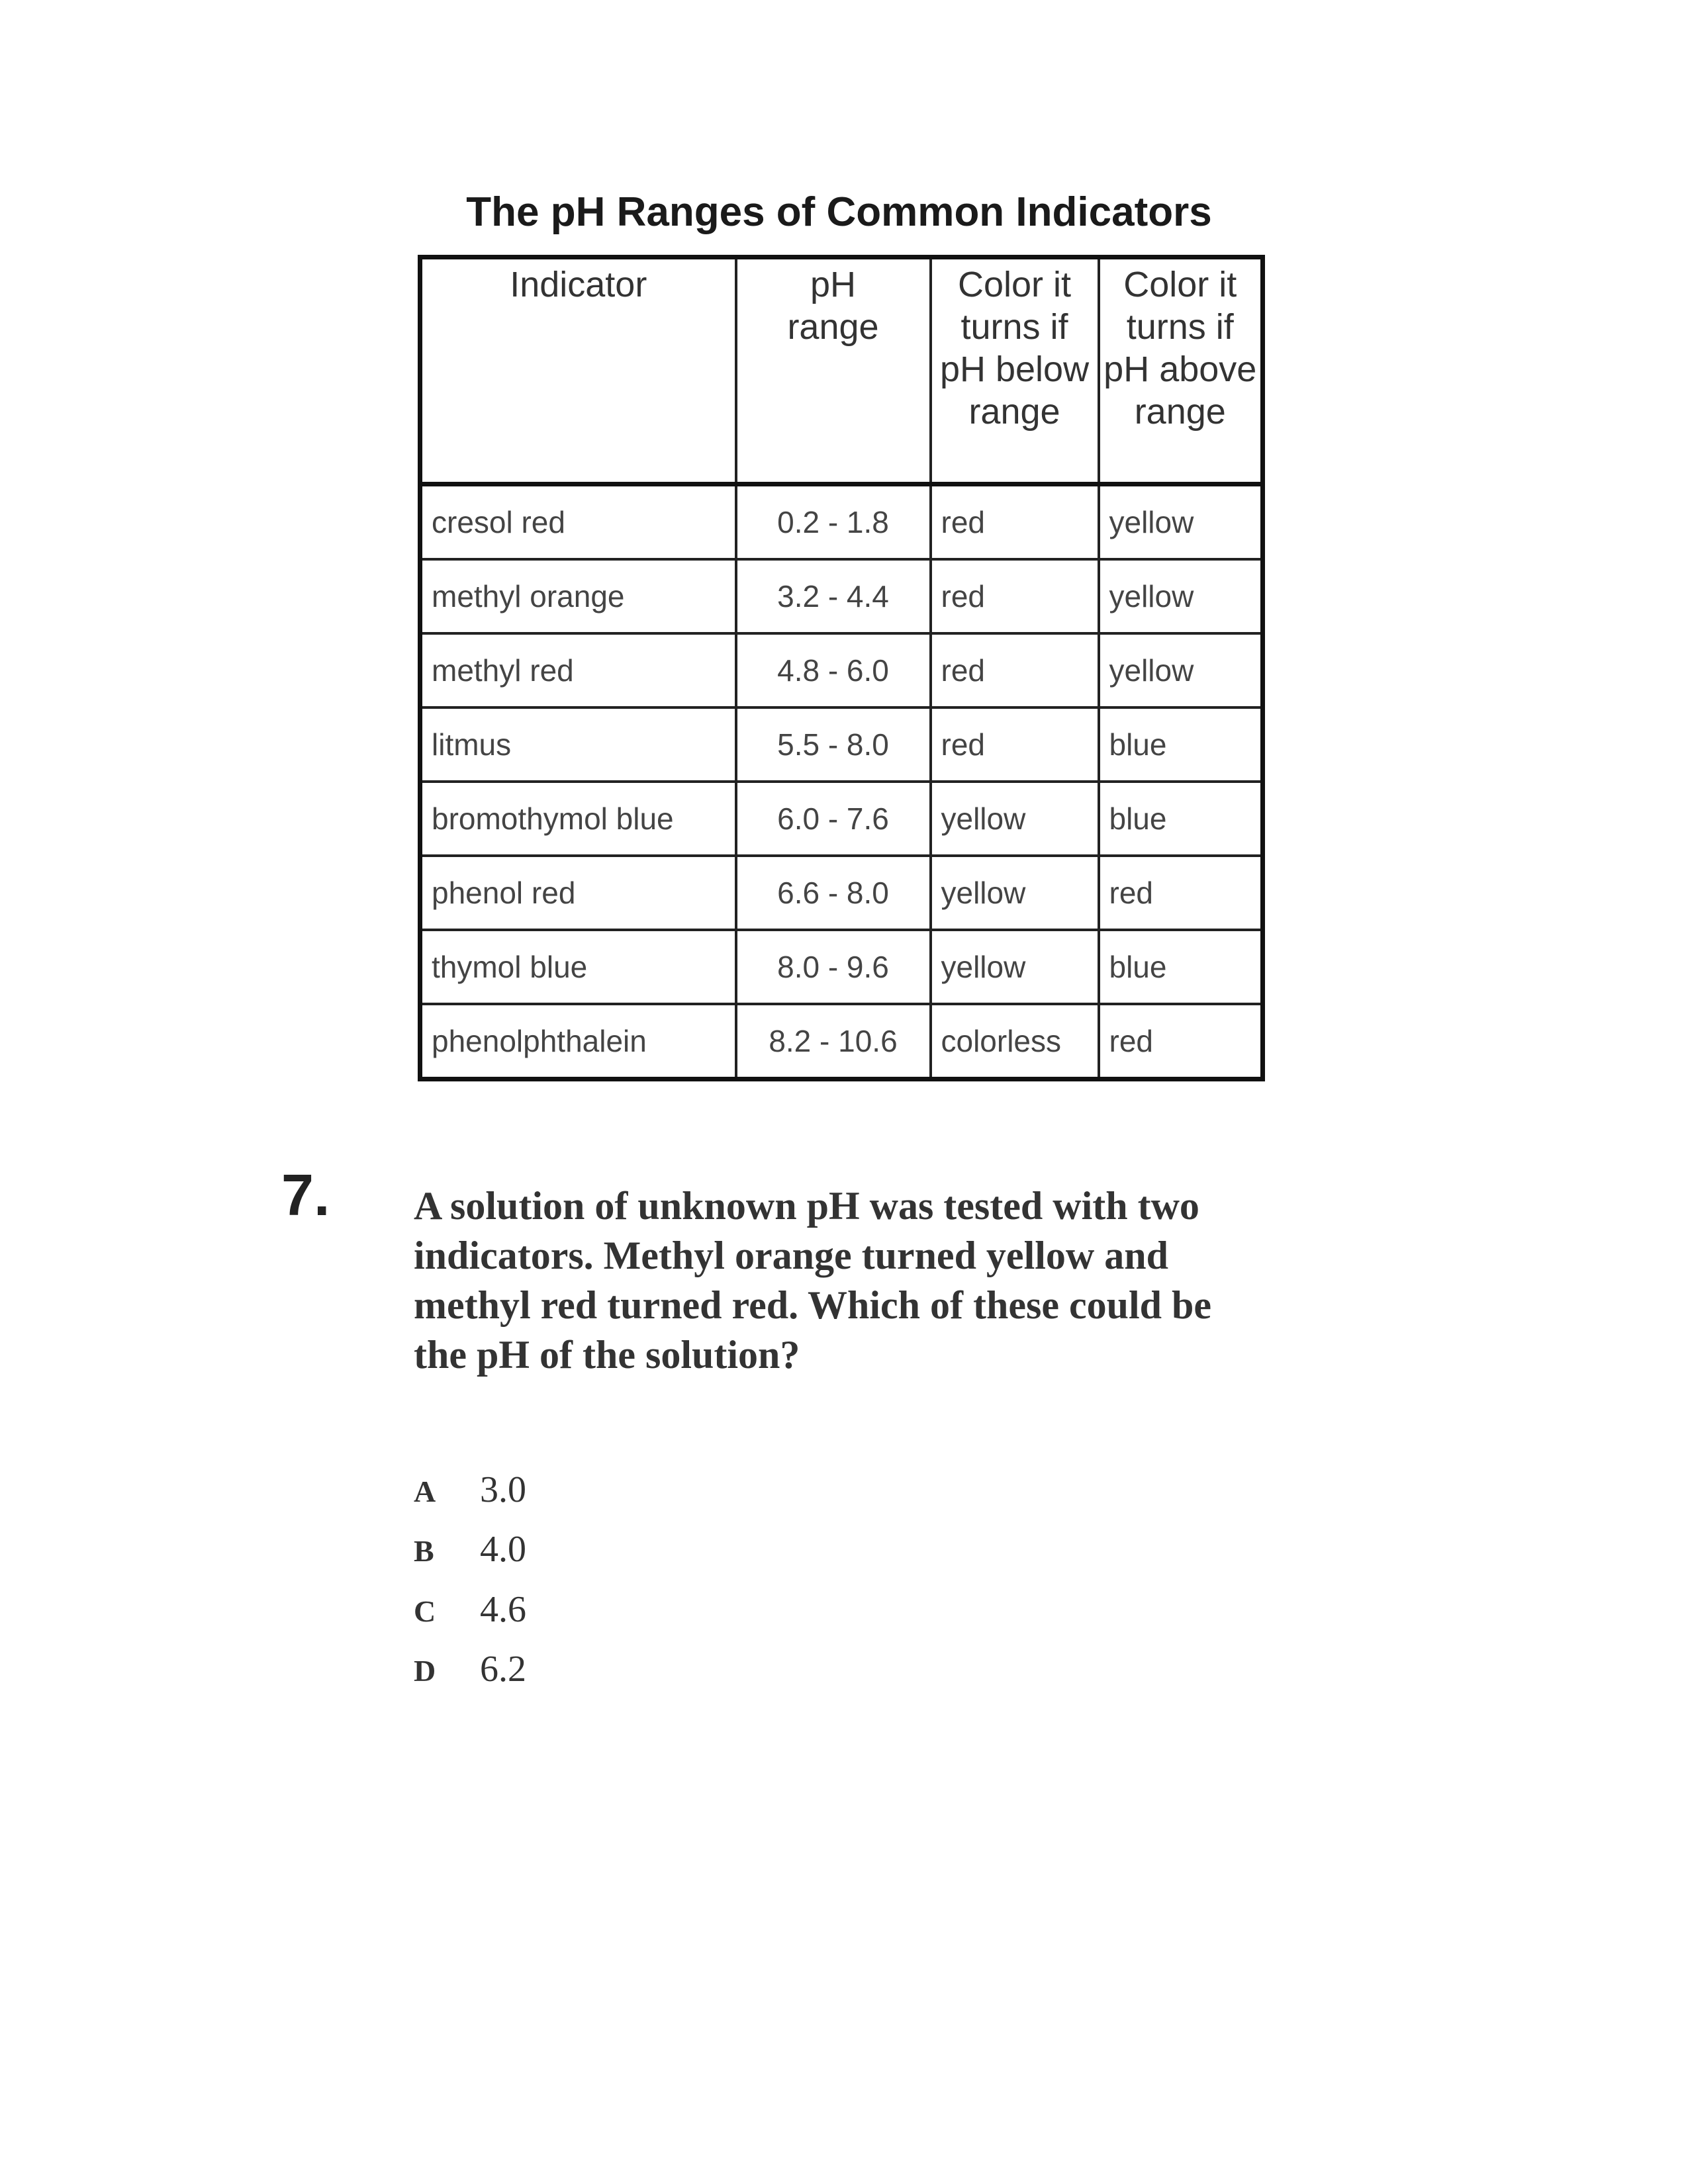  Describe the element at coordinates (503, 1490) in the screenshot. I see `choice-value: 3.0` at that location.